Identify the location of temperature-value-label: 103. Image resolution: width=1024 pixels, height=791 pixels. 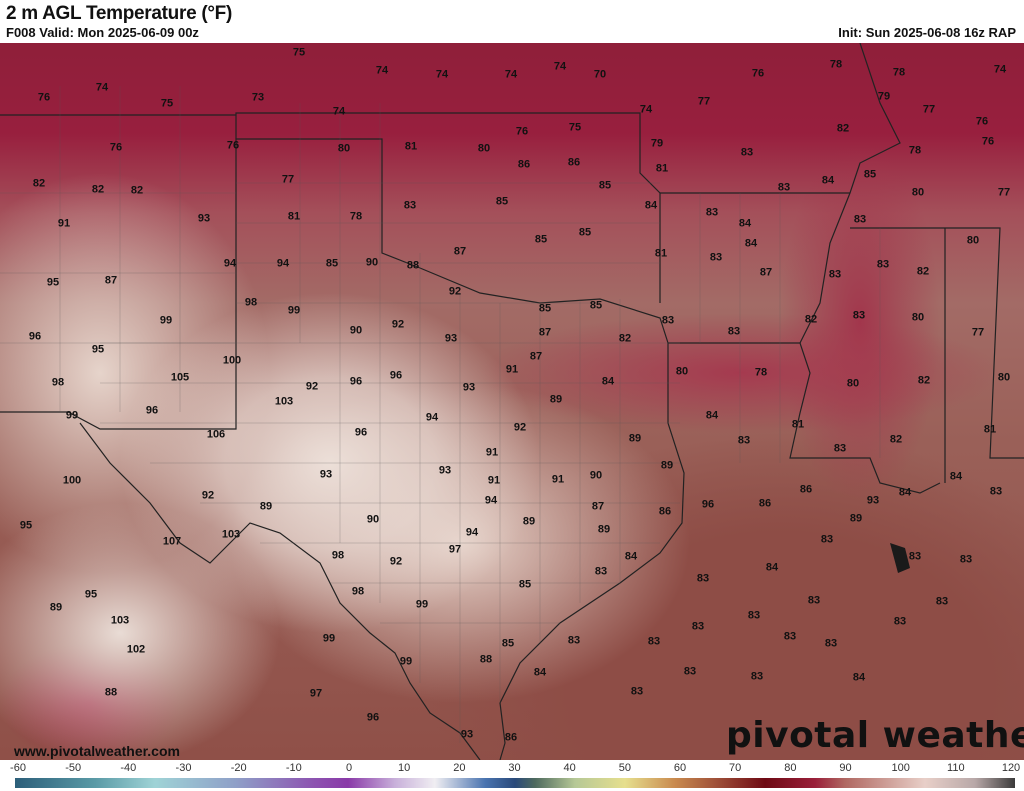
(231, 534).